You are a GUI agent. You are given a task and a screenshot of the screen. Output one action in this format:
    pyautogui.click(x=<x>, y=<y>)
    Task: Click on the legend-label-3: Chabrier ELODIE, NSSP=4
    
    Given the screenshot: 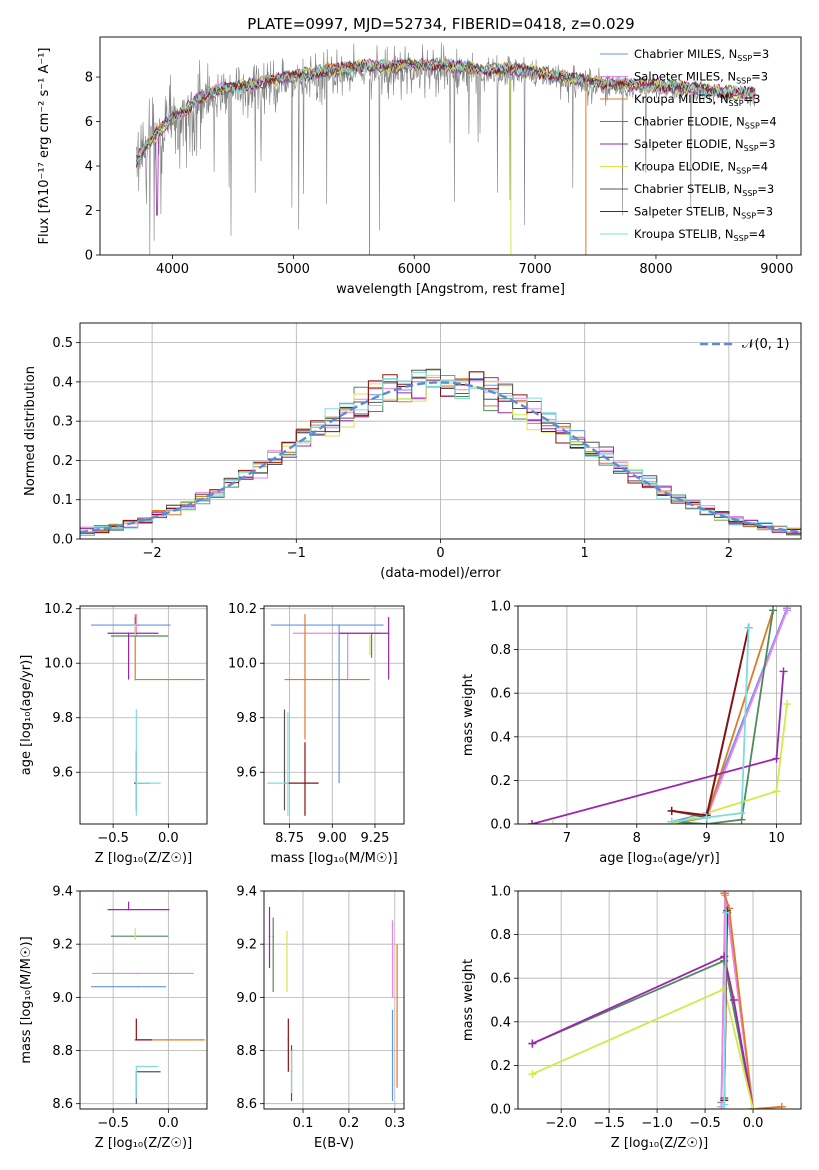 What is the action you would take?
    pyautogui.click(x=705, y=123)
    